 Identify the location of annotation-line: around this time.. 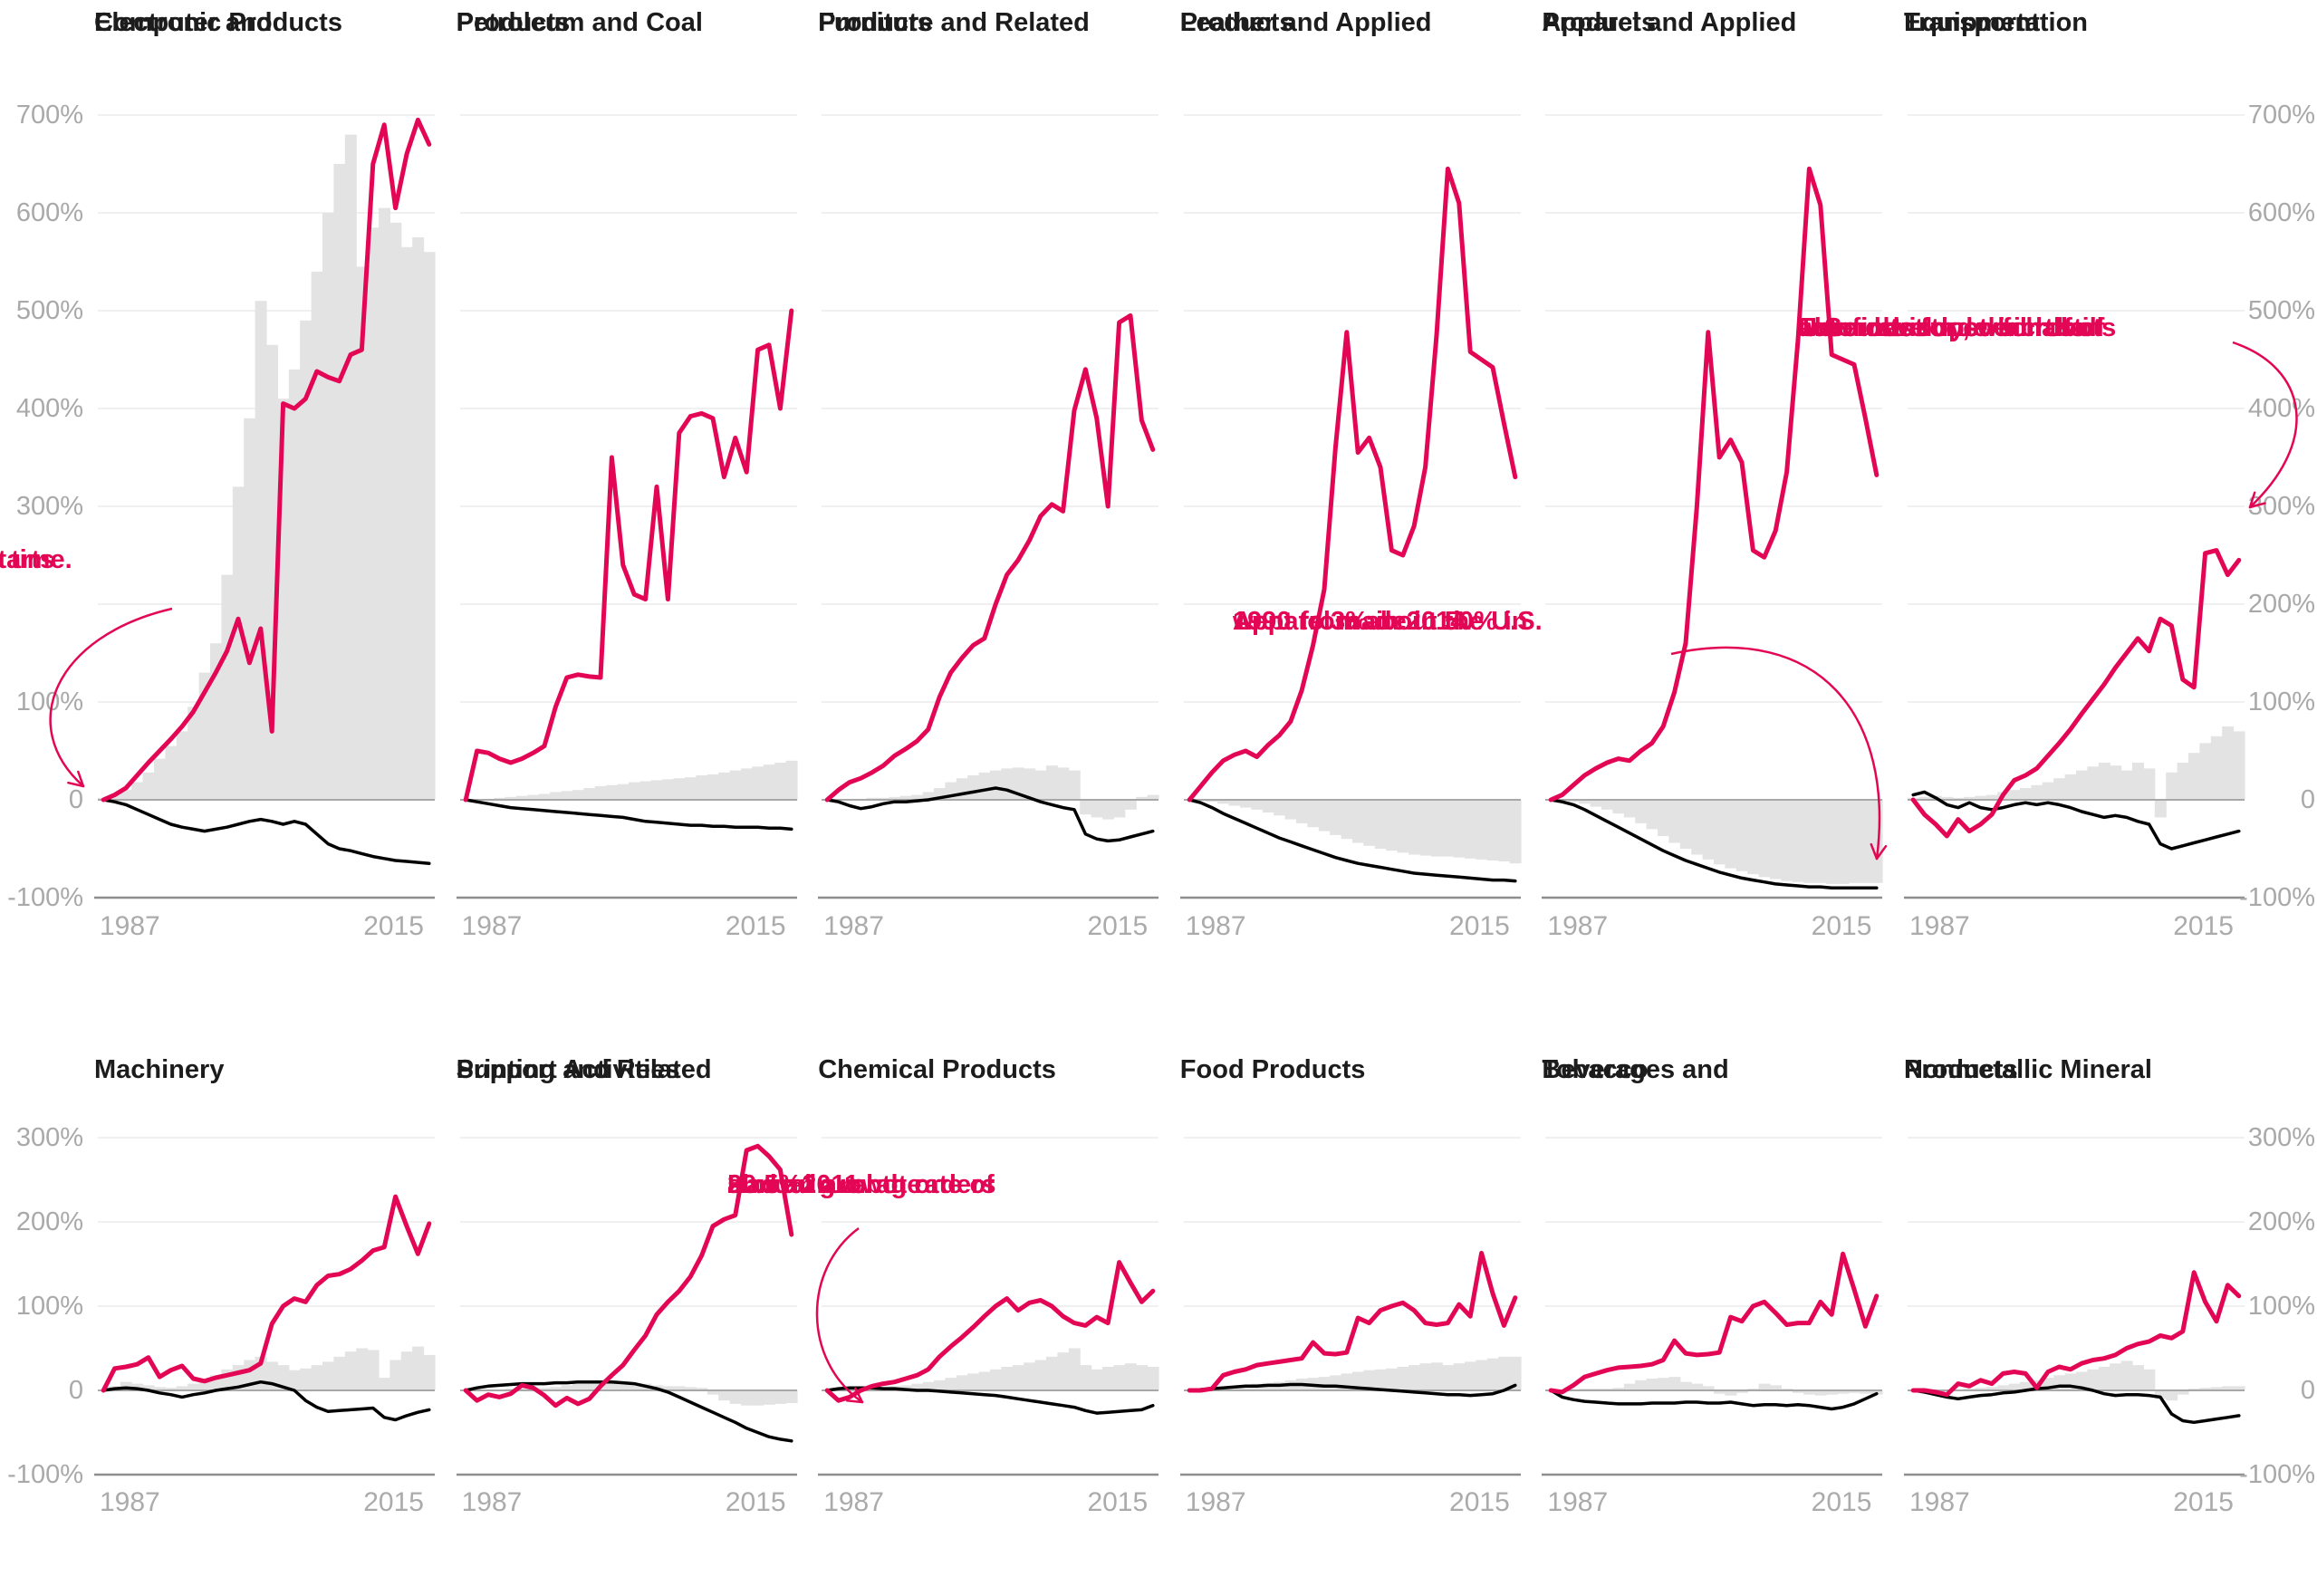
(36, 559).